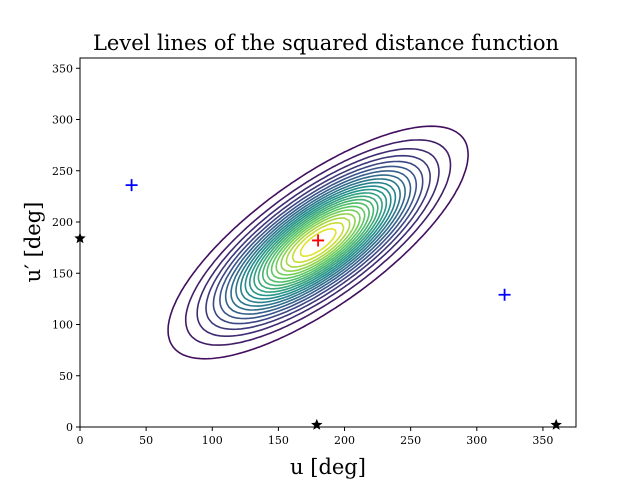  What do you see at coordinates (62, 273) in the screenshot?
I see `y-tick-label: 150` at bounding box center [62, 273].